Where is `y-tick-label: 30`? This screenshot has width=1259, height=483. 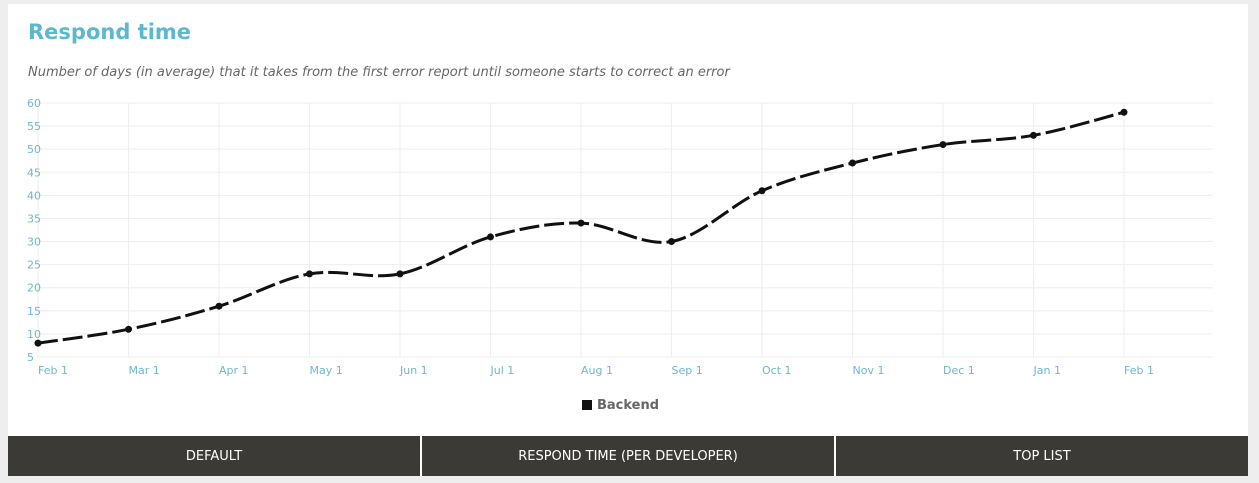 y-tick-label: 30 is located at coordinates (34, 242).